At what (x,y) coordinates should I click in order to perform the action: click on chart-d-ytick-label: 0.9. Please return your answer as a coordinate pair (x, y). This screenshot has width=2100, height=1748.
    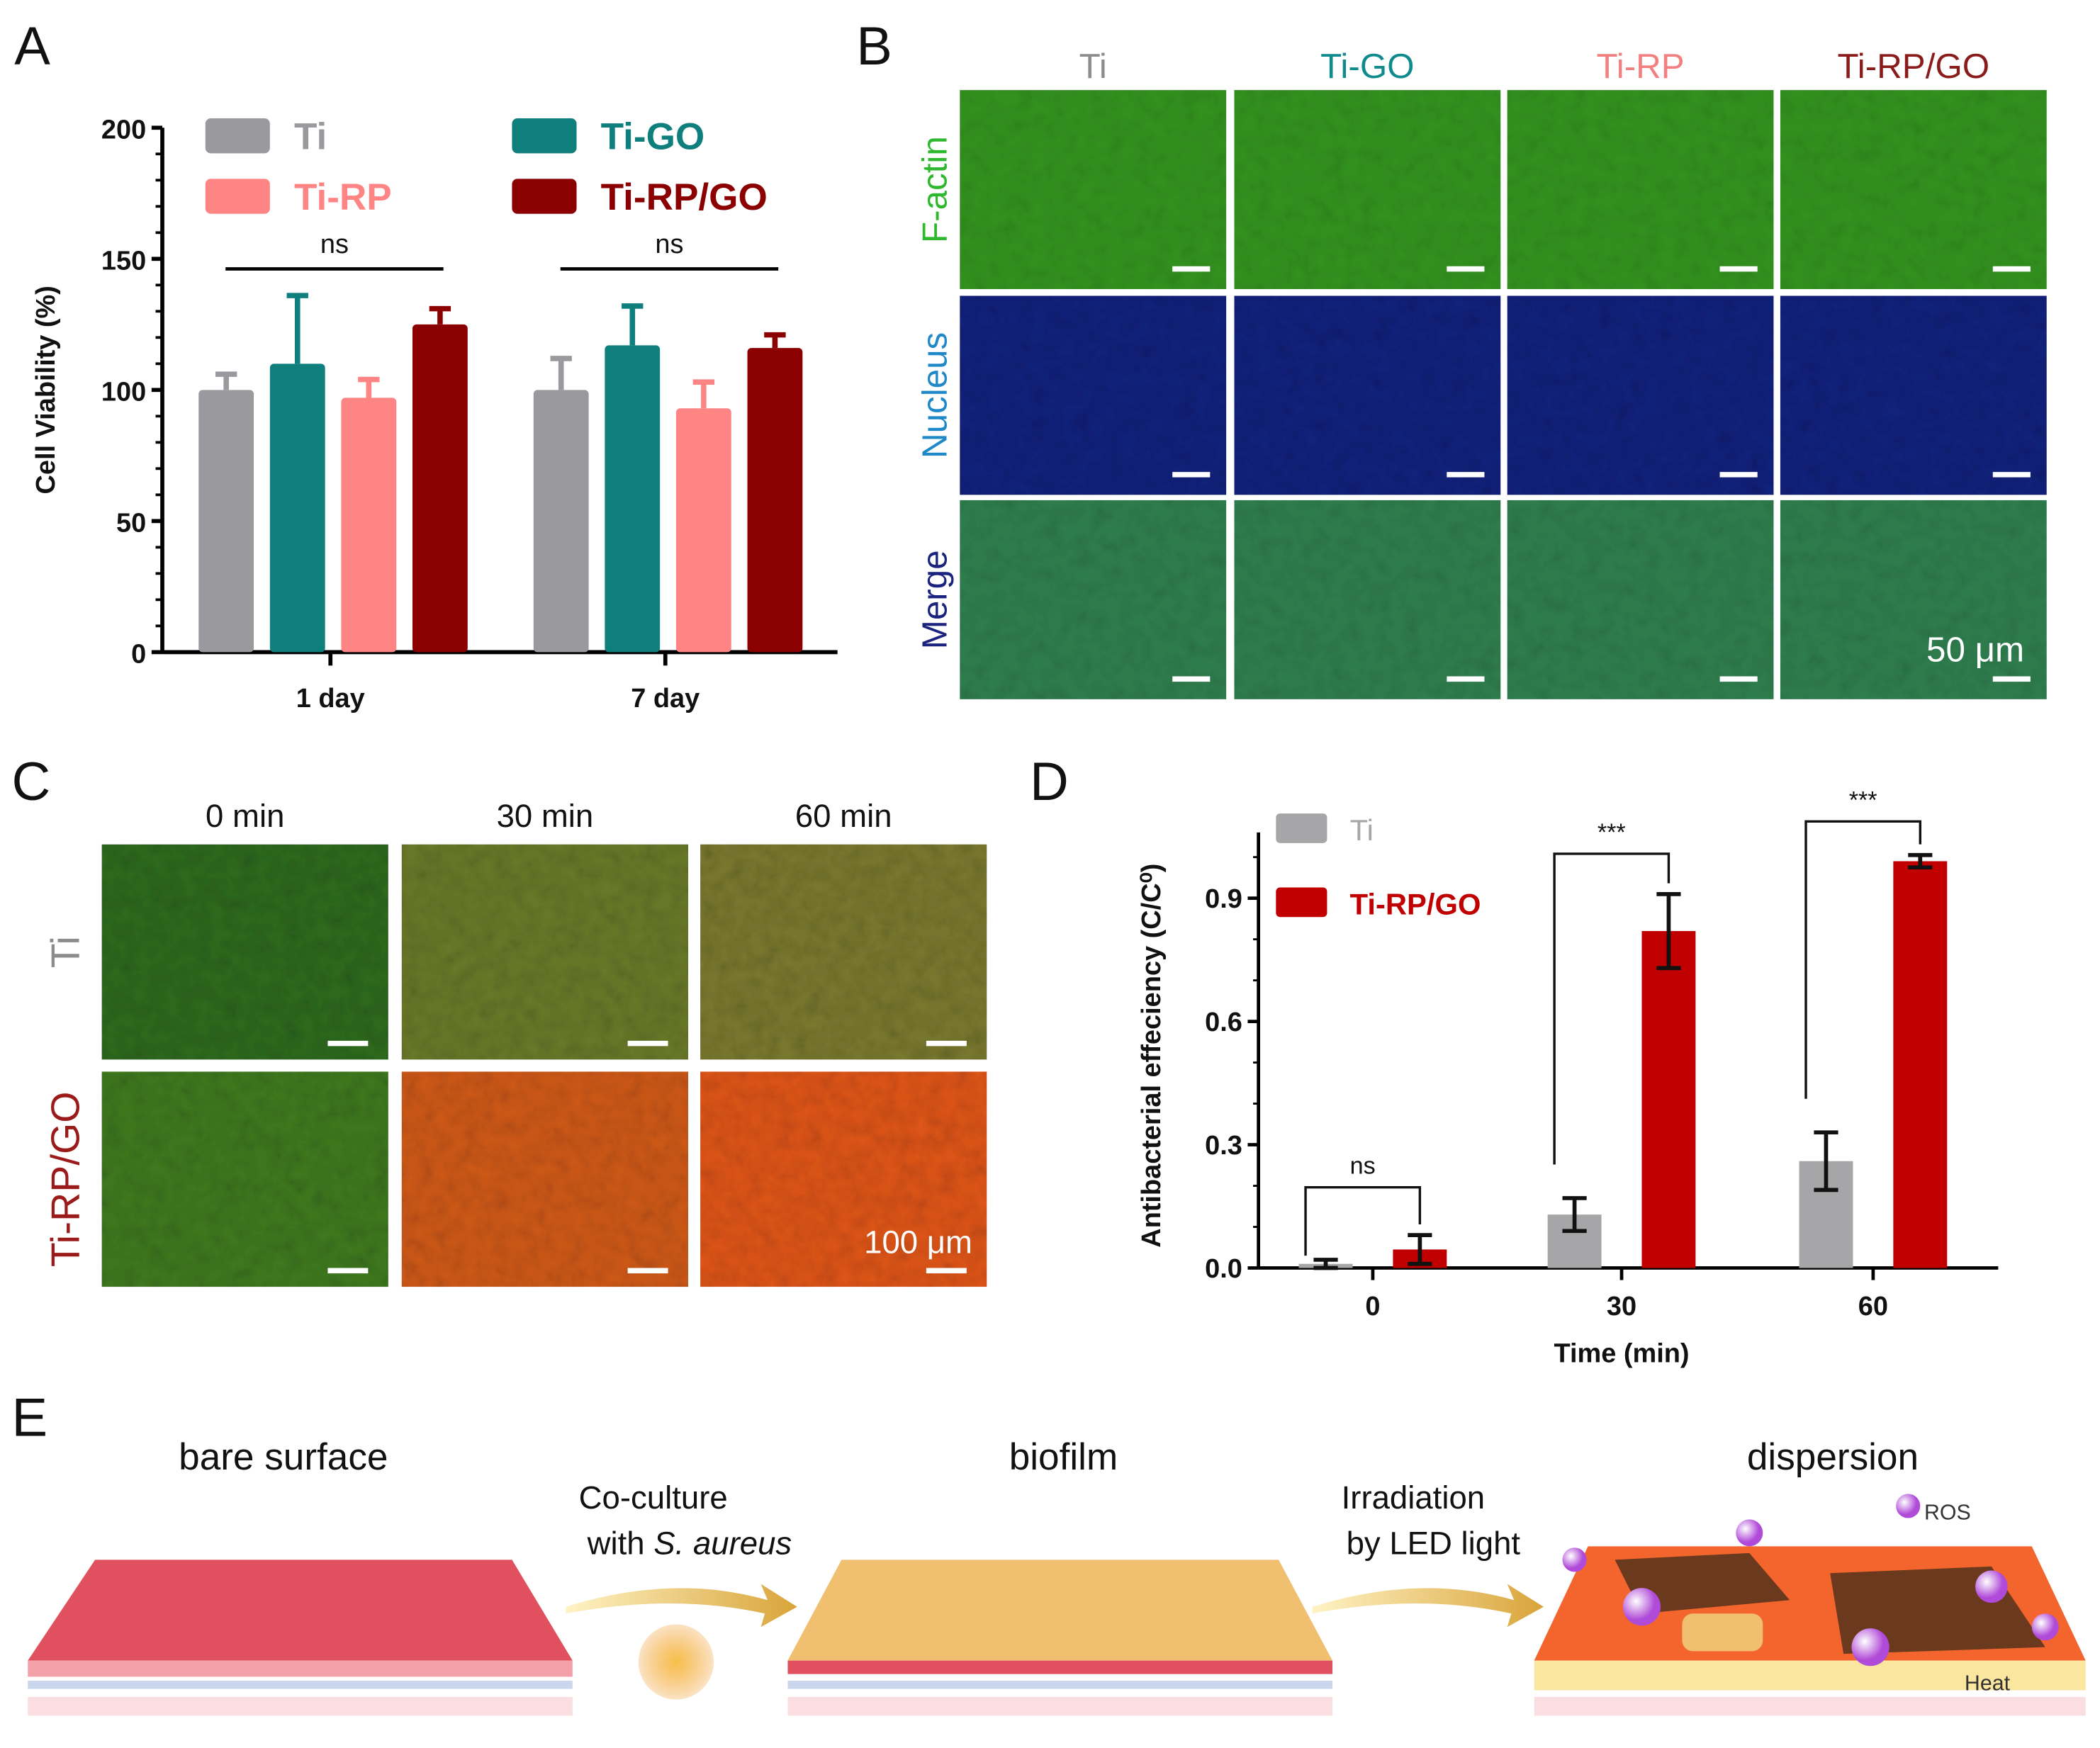
    Looking at the image, I should click on (1223, 899).